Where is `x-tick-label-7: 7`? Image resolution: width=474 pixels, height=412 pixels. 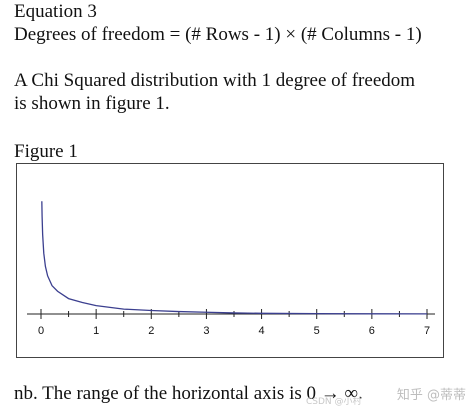
x-tick-label-7: 7 is located at coordinates (427, 331).